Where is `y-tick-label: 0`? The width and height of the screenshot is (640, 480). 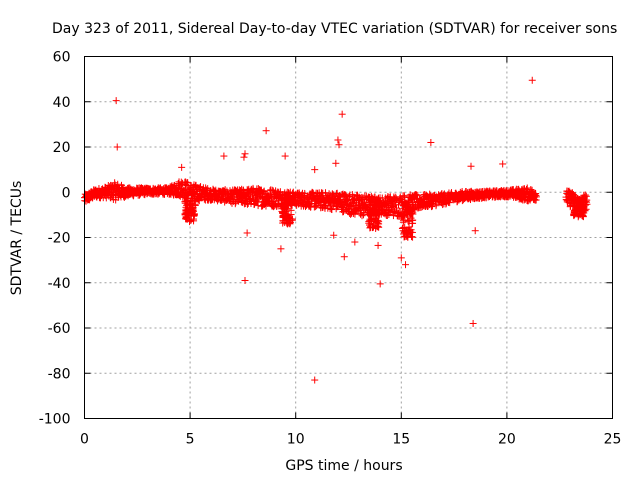 y-tick-label: 0 is located at coordinates (66, 193).